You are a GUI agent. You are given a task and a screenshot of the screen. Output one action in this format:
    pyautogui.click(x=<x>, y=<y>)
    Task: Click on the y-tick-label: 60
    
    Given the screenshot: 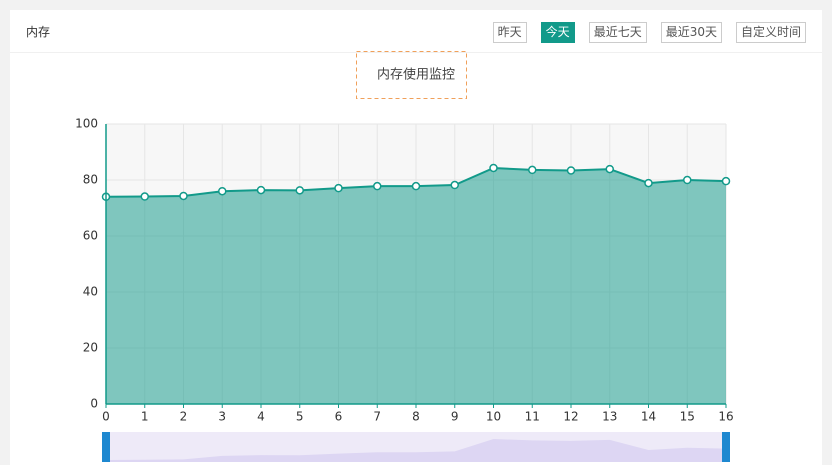 What is the action you would take?
    pyautogui.click(x=90, y=236)
    